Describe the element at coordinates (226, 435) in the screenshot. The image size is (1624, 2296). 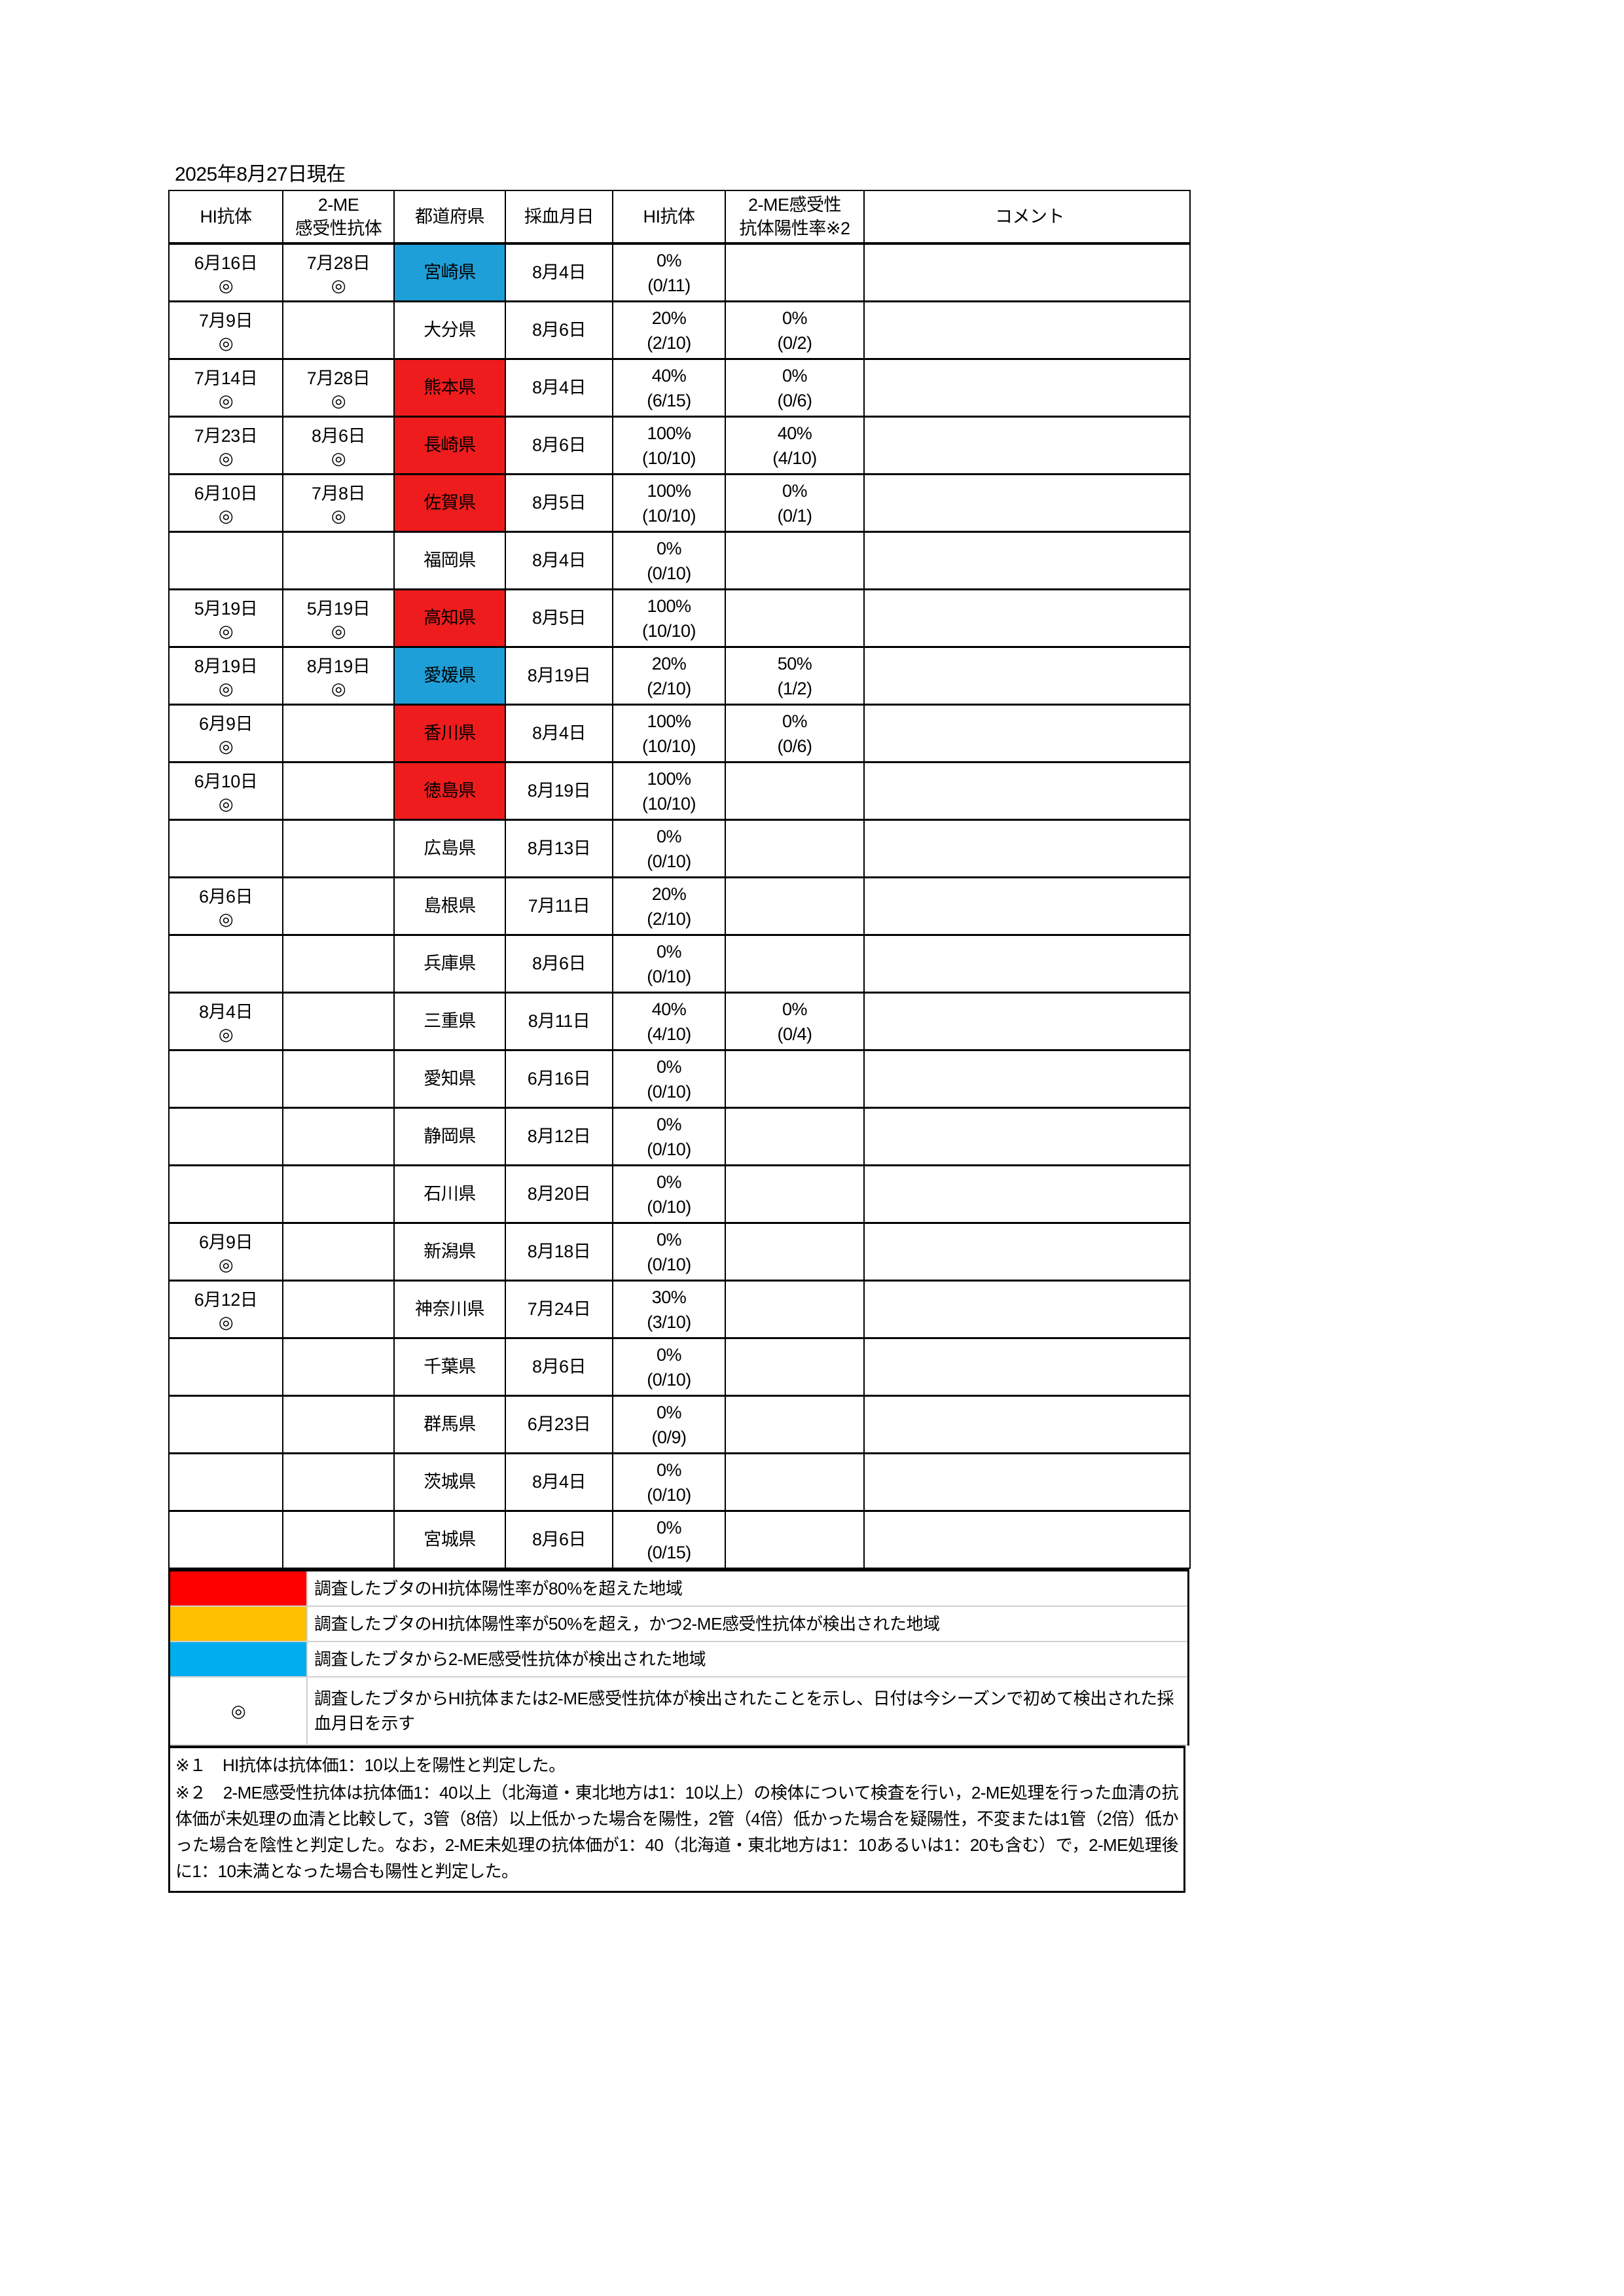
I see `cell-hi-first-detection-date: 7月23日` at that location.